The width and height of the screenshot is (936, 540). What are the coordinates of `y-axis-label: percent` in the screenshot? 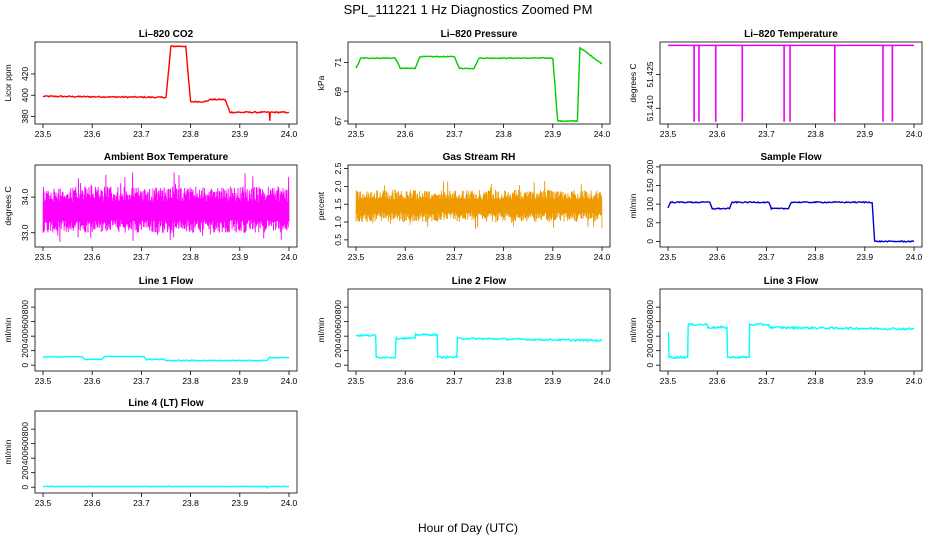 It's located at (321, 205).